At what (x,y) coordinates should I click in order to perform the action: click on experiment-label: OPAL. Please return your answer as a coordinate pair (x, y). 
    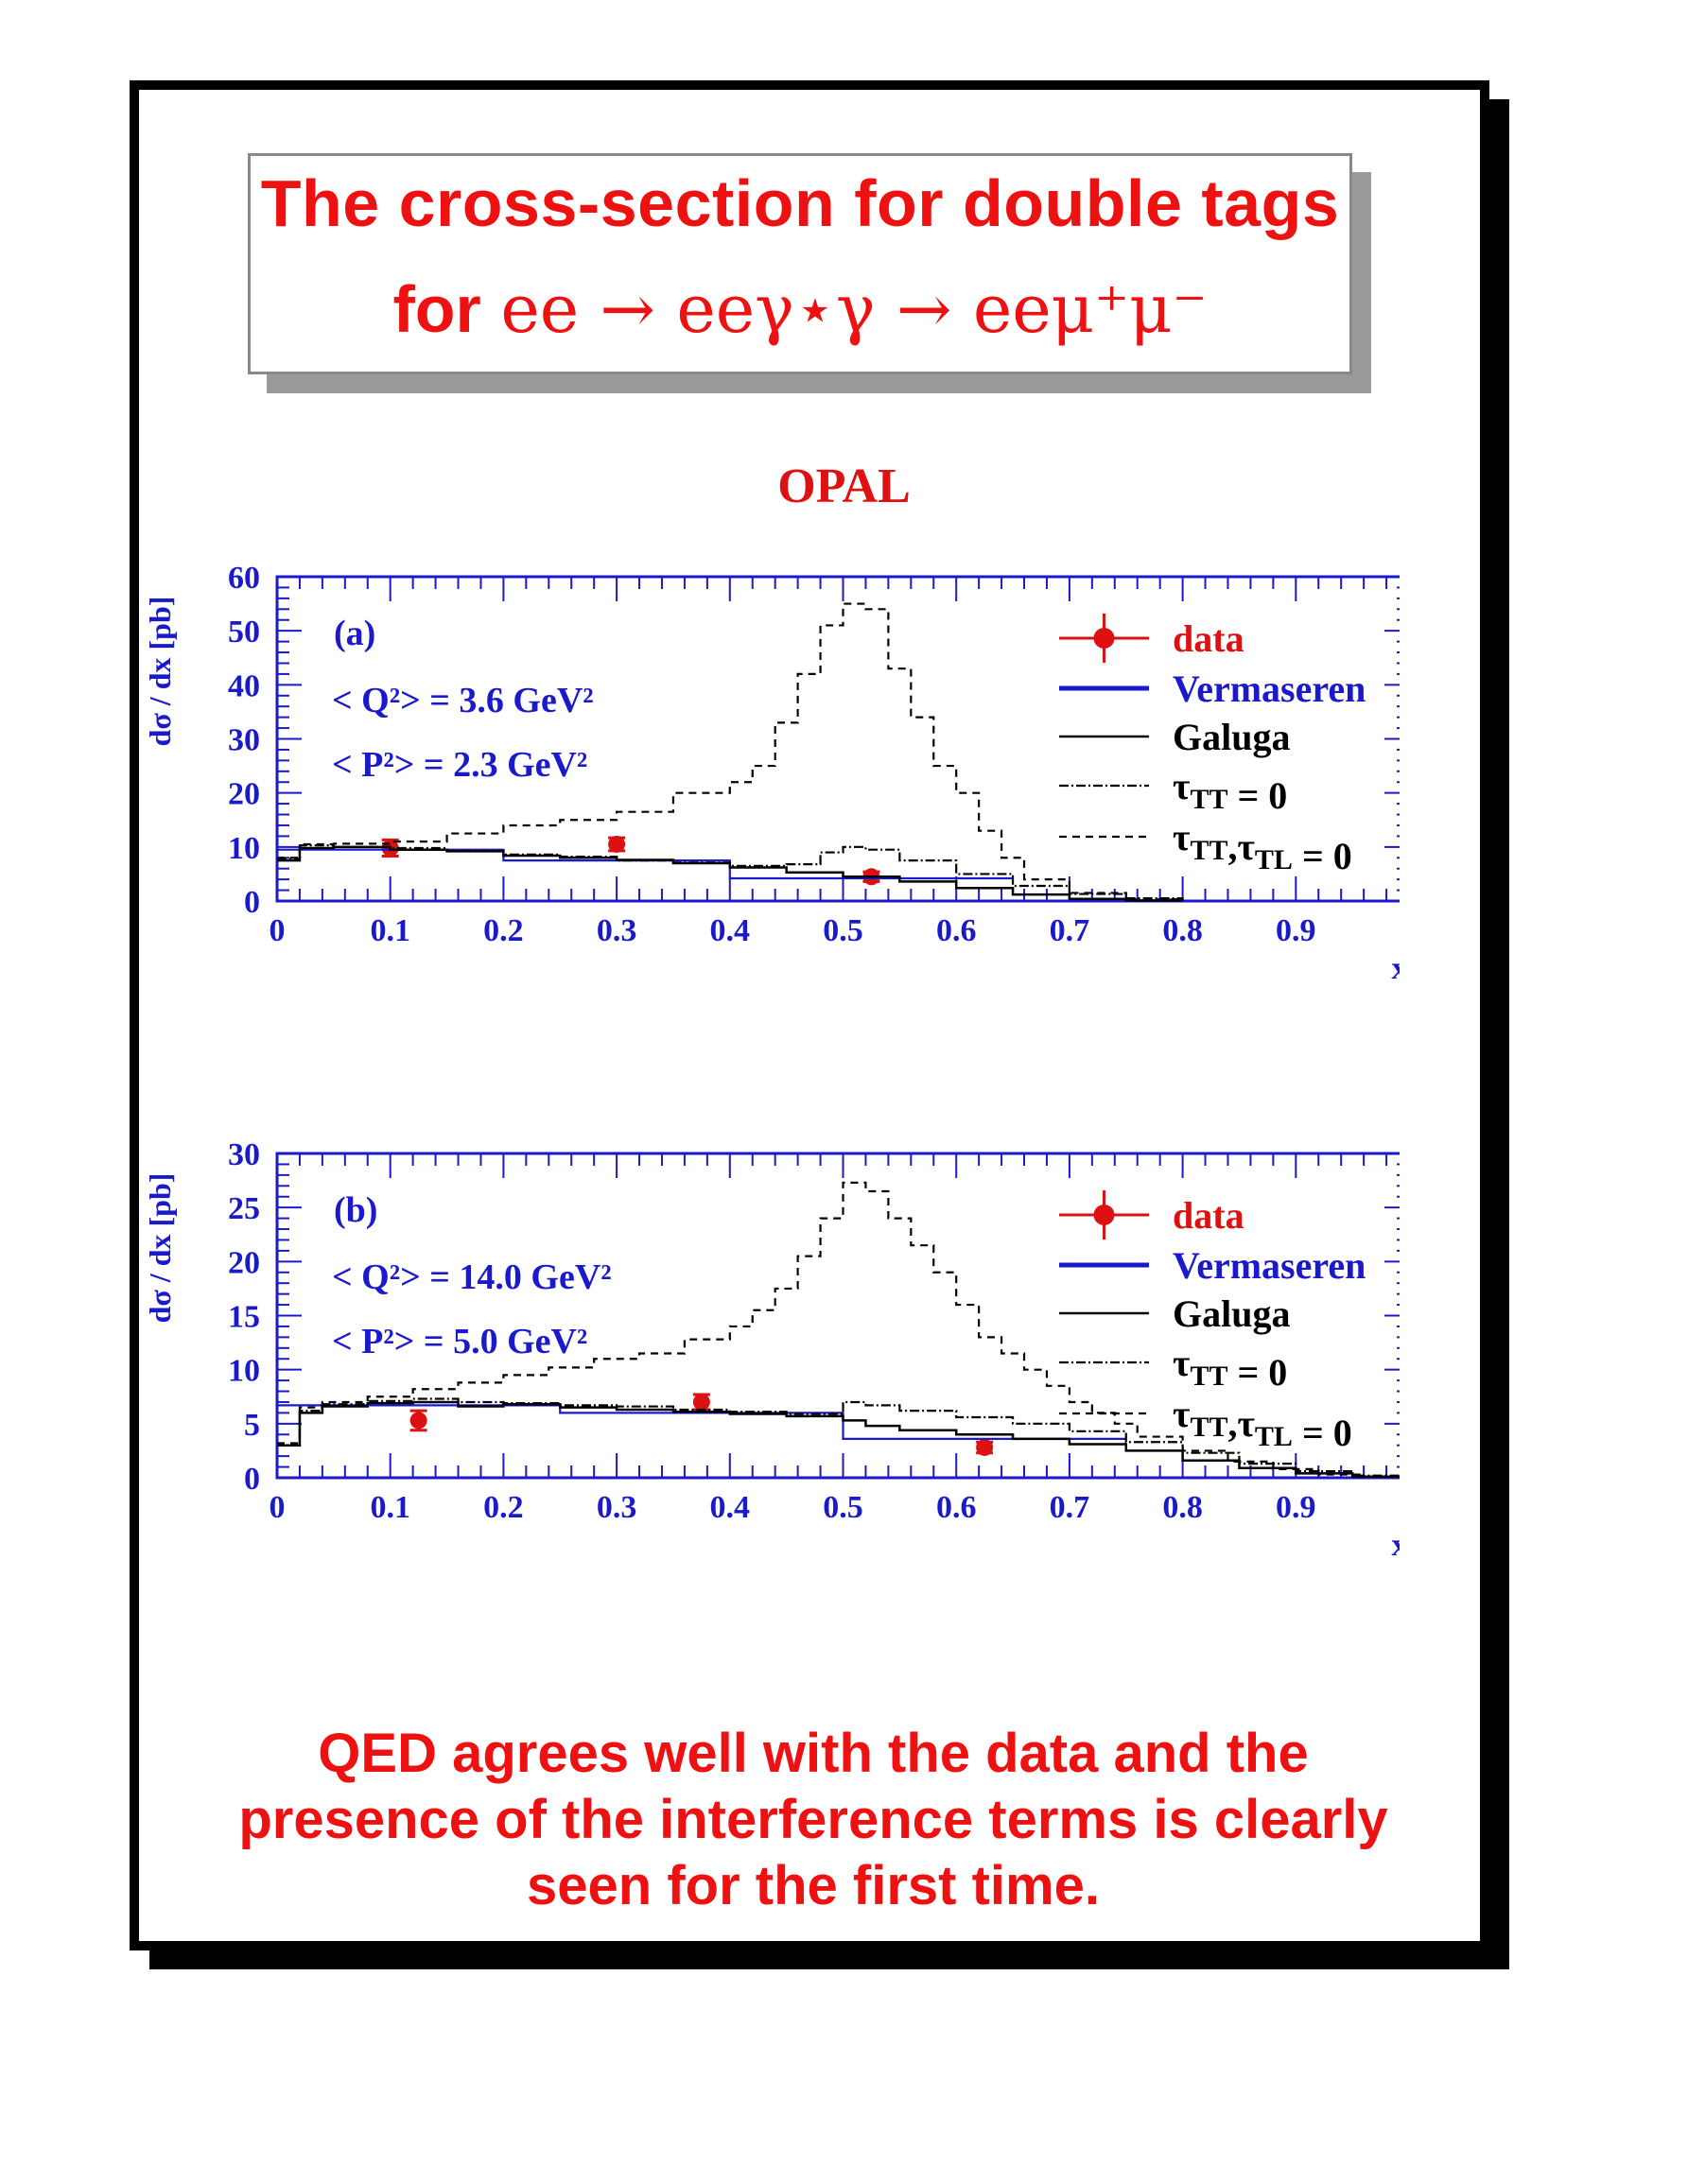
    Looking at the image, I should click on (844, 486).